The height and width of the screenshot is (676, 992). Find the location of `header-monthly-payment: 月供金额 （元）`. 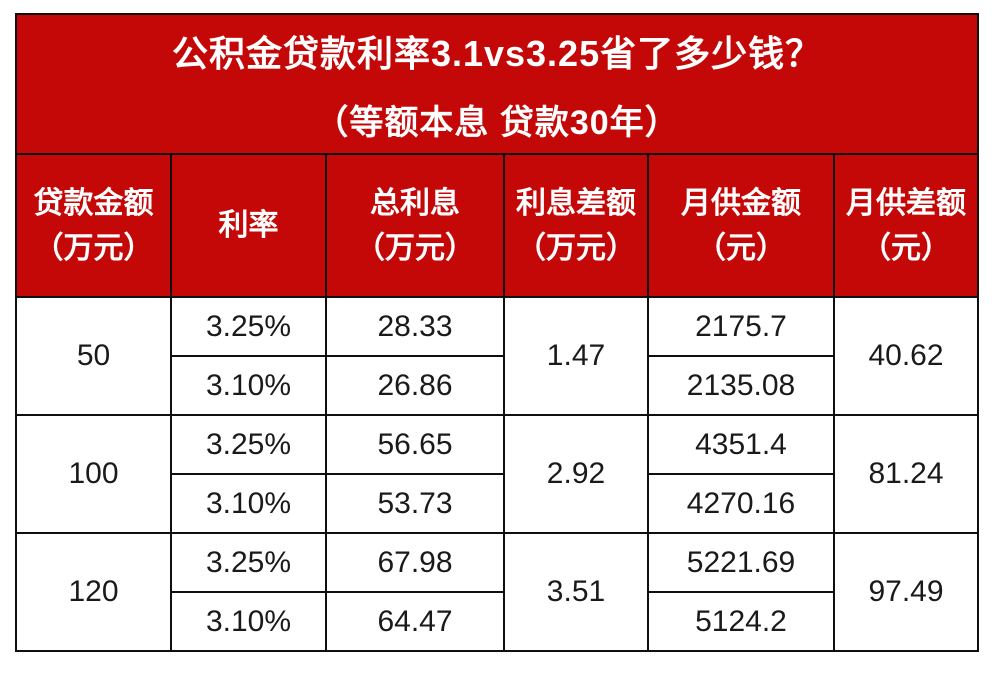

header-monthly-payment: 月供金额 （元） is located at coordinates (741, 225).